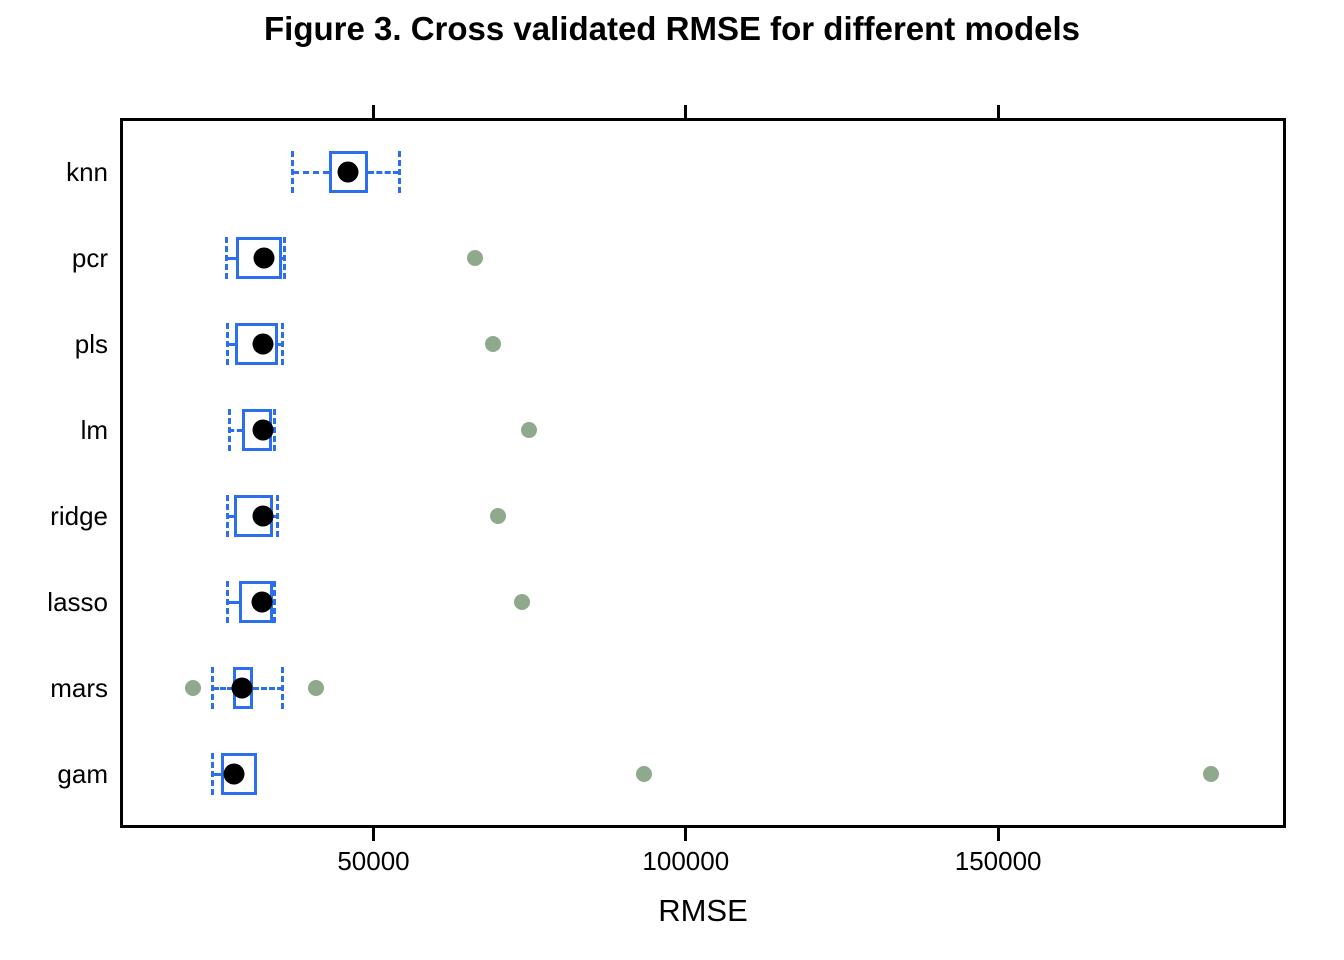 The height and width of the screenshot is (960, 1344). I want to click on y-axis-label-pcr: pcr, so click(89, 258).